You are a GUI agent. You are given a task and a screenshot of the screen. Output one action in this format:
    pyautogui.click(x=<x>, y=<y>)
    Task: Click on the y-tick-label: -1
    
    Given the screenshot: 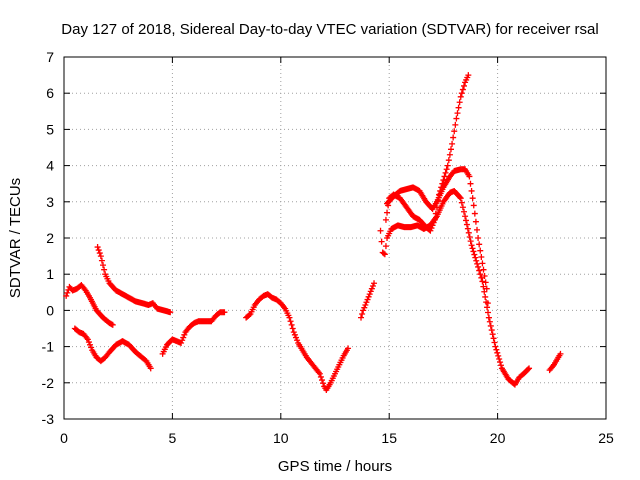 What is the action you would take?
    pyautogui.click(x=48, y=347)
    